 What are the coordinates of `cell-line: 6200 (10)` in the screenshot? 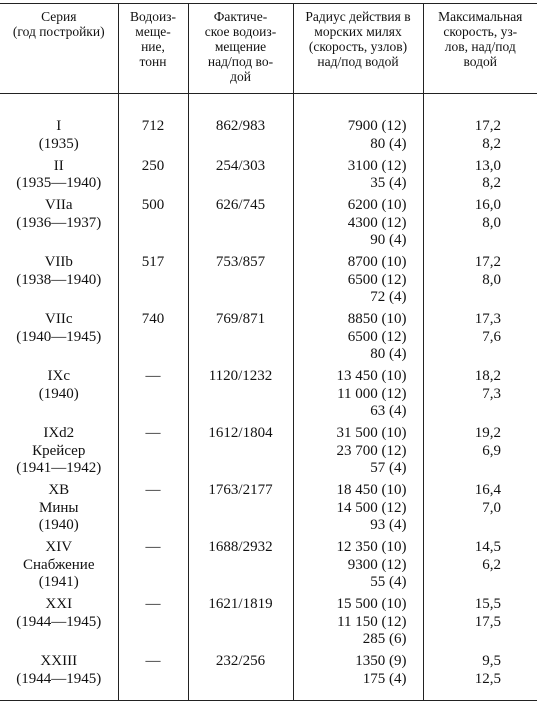 It's located at (350, 206).